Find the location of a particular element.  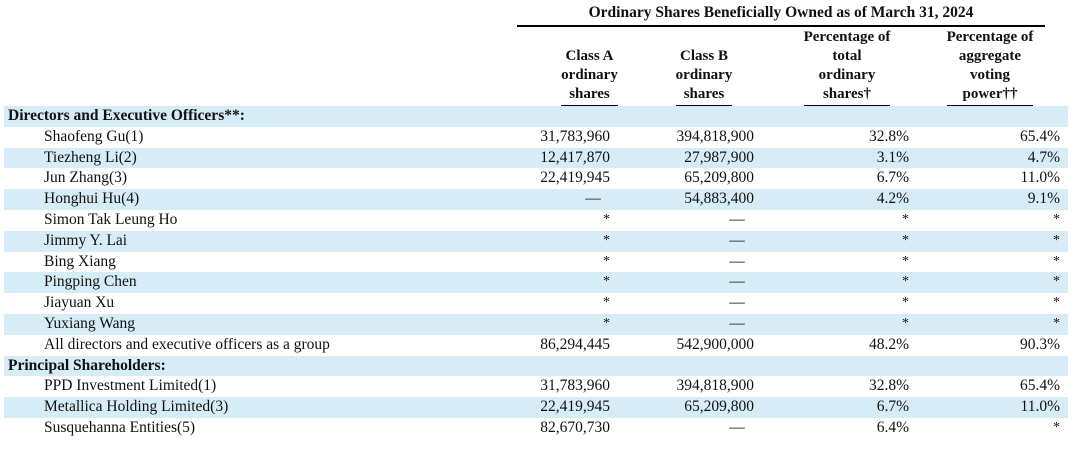

holder-name: Simon Tak Leung Ho is located at coordinates (111, 219).